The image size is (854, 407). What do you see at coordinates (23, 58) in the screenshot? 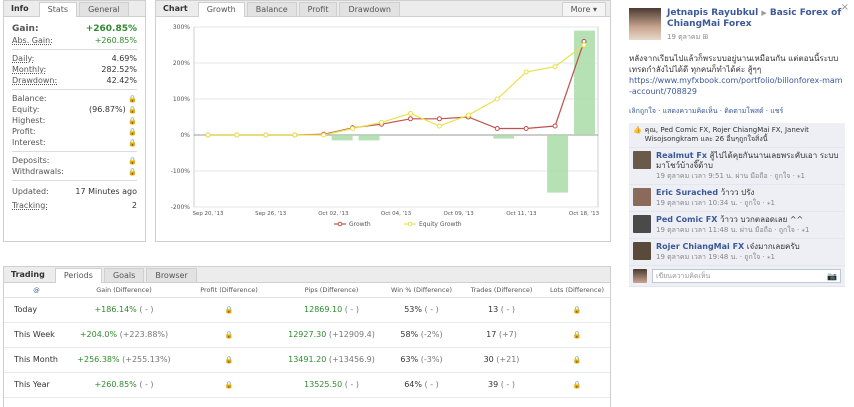
I see `daily-label: Daily:` at bounding box center [23, 58].